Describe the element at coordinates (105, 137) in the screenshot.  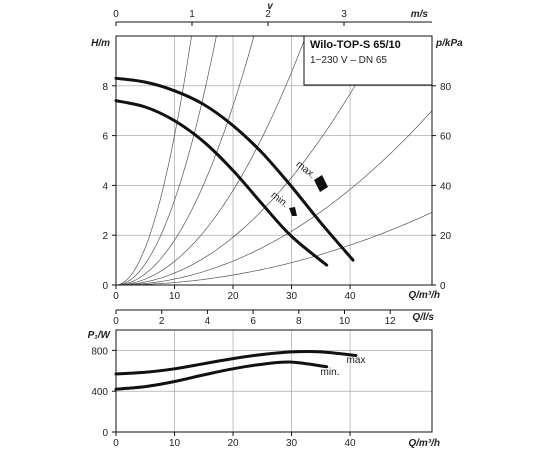
I see `y-tick-label: 6` at that location.